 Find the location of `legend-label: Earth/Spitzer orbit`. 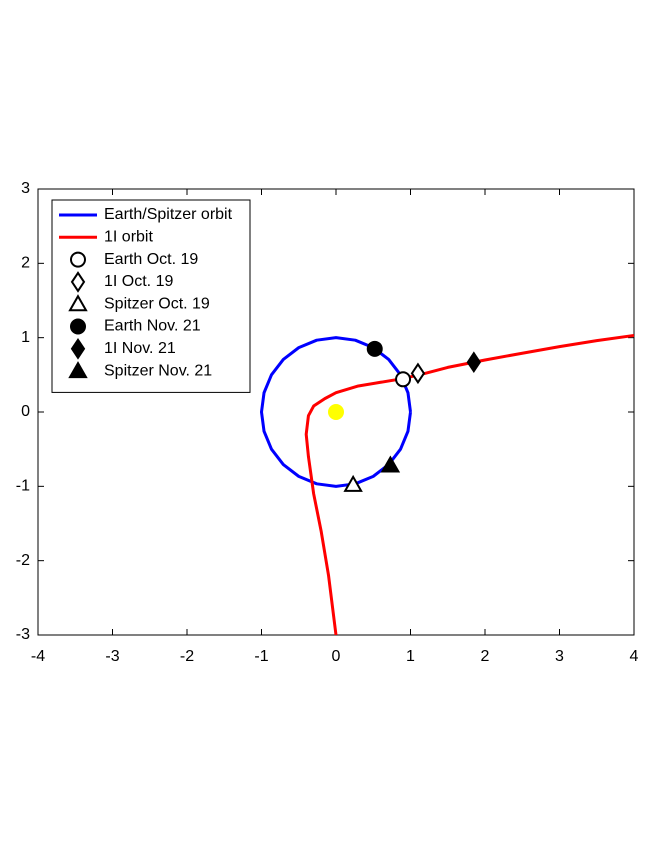

legend-label: Earth/Spitzer orbit is located at coordinates (168, 214).